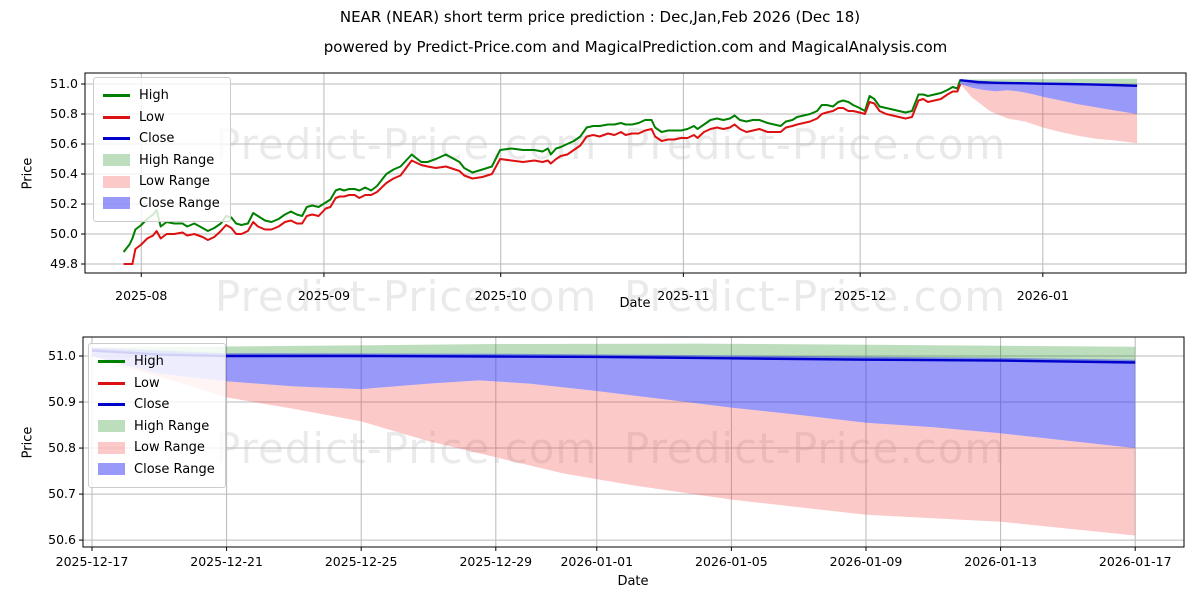 The width and height of the screenshot is (1200, 600). What do you see at coordinates (28, 173) in the screenshot?
I see `y-axis-label-top: Price` at bounding box center [28, 173].